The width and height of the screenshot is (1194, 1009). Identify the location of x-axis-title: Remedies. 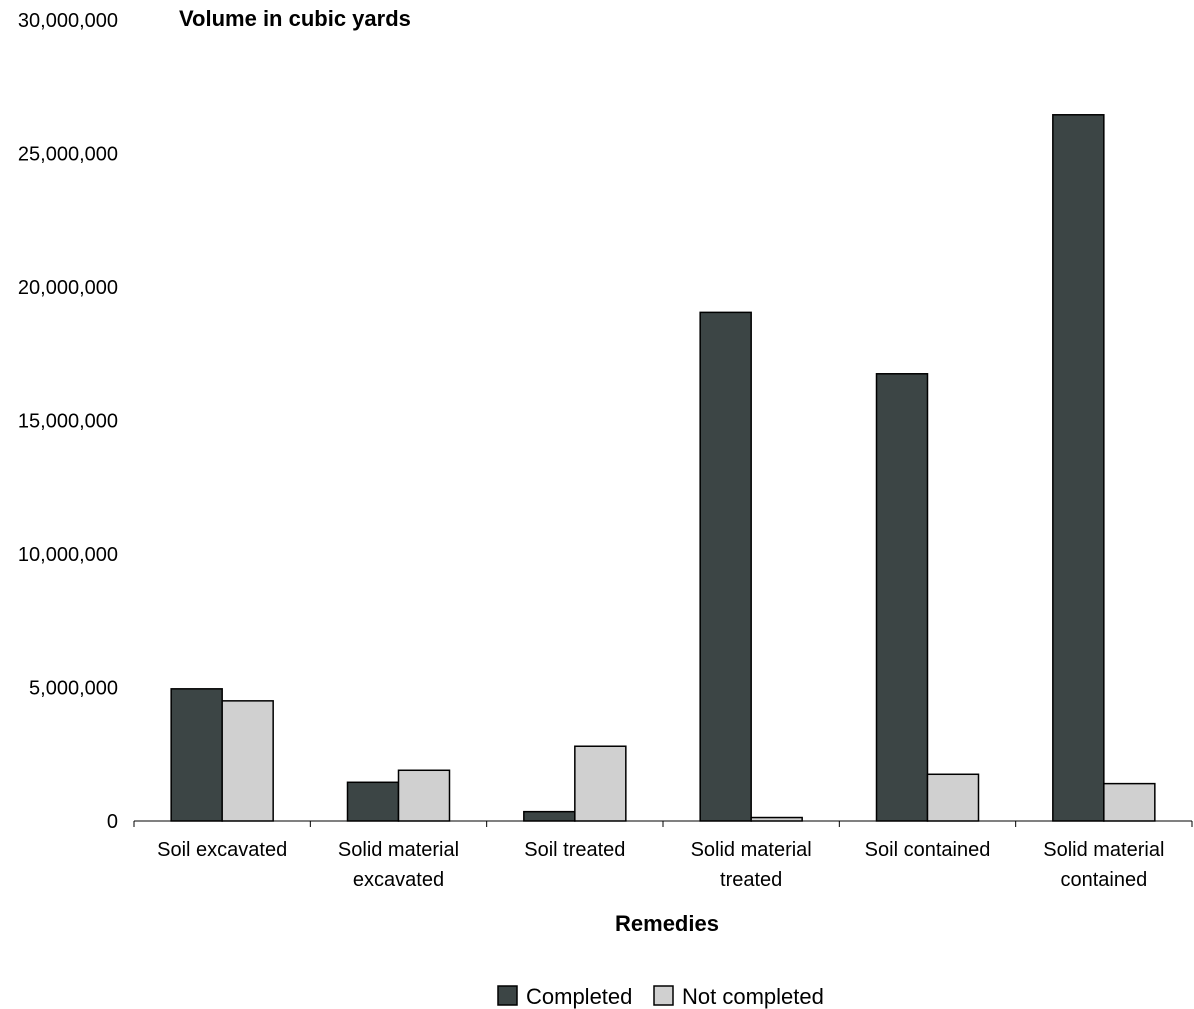
(667, 923).